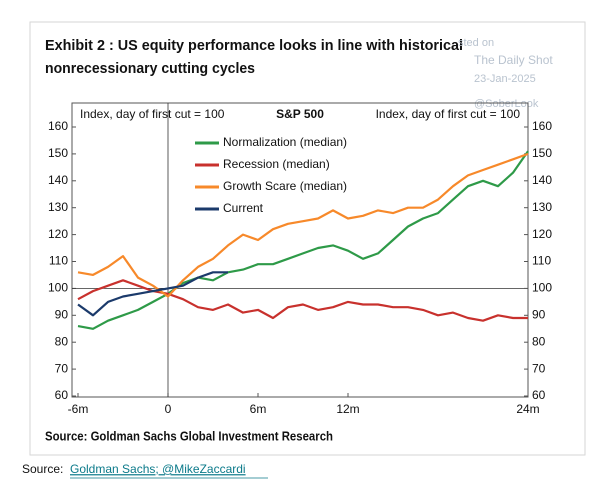 The width and height of the screenshot is (600, 494). What do you see at coordinates (150, 68) in the screenshot?
I see `chart-title: nonrecessionary cutting cycles` at bounding box center [150, 68].